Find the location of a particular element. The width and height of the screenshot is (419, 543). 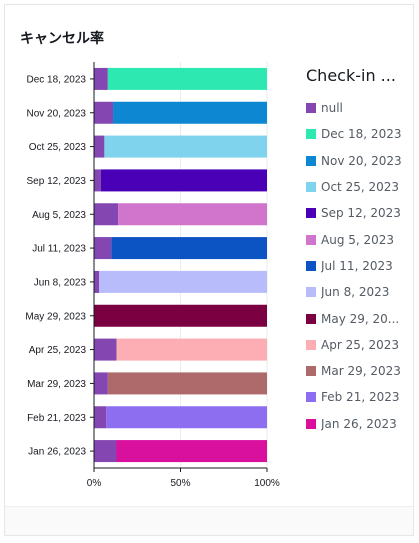

y-tick-label: Dec 18, 2023 is located at coordinates (57, 79).